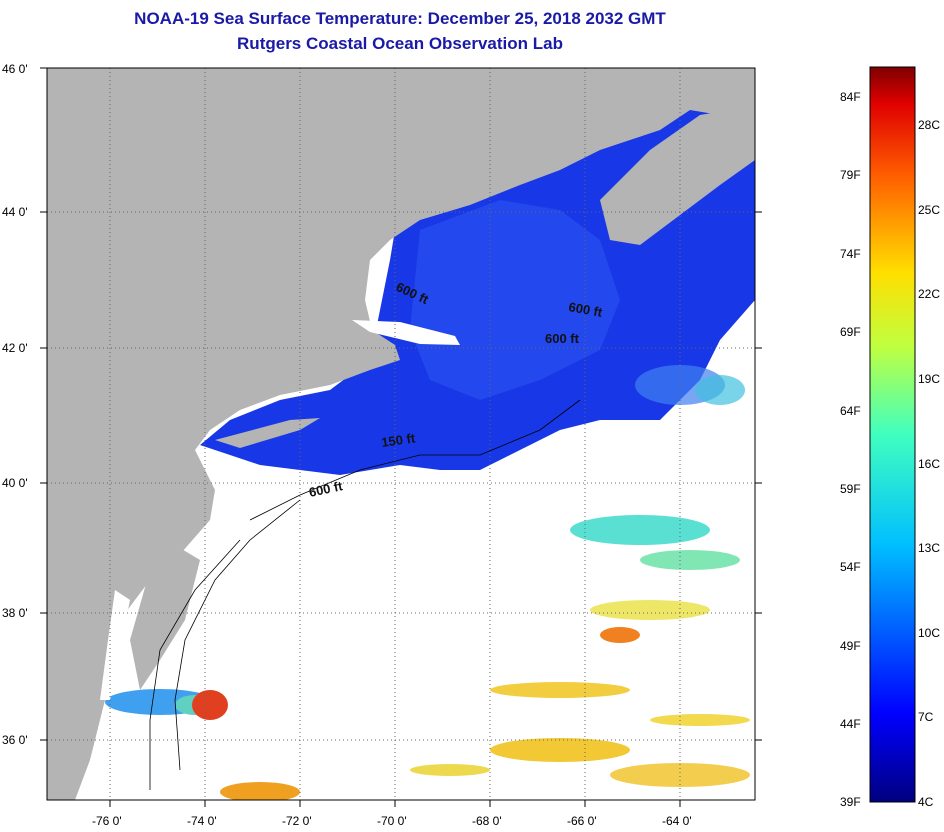  What do you see at coordinates (400, 43) in the screenshot?
I see `map-subtitle: Rutgers Coastal Ocean Observation Lab` at bounding box center [400, 43].